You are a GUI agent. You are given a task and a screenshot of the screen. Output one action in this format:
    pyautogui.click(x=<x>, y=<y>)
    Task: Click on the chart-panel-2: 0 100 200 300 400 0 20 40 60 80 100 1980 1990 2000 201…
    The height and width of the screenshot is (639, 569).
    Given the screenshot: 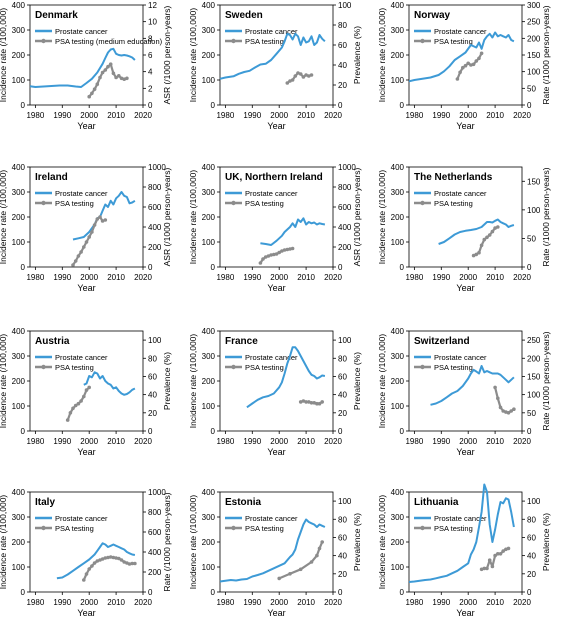 What is the action you would take?
    pyautogui.click(x=275, y=66)
    